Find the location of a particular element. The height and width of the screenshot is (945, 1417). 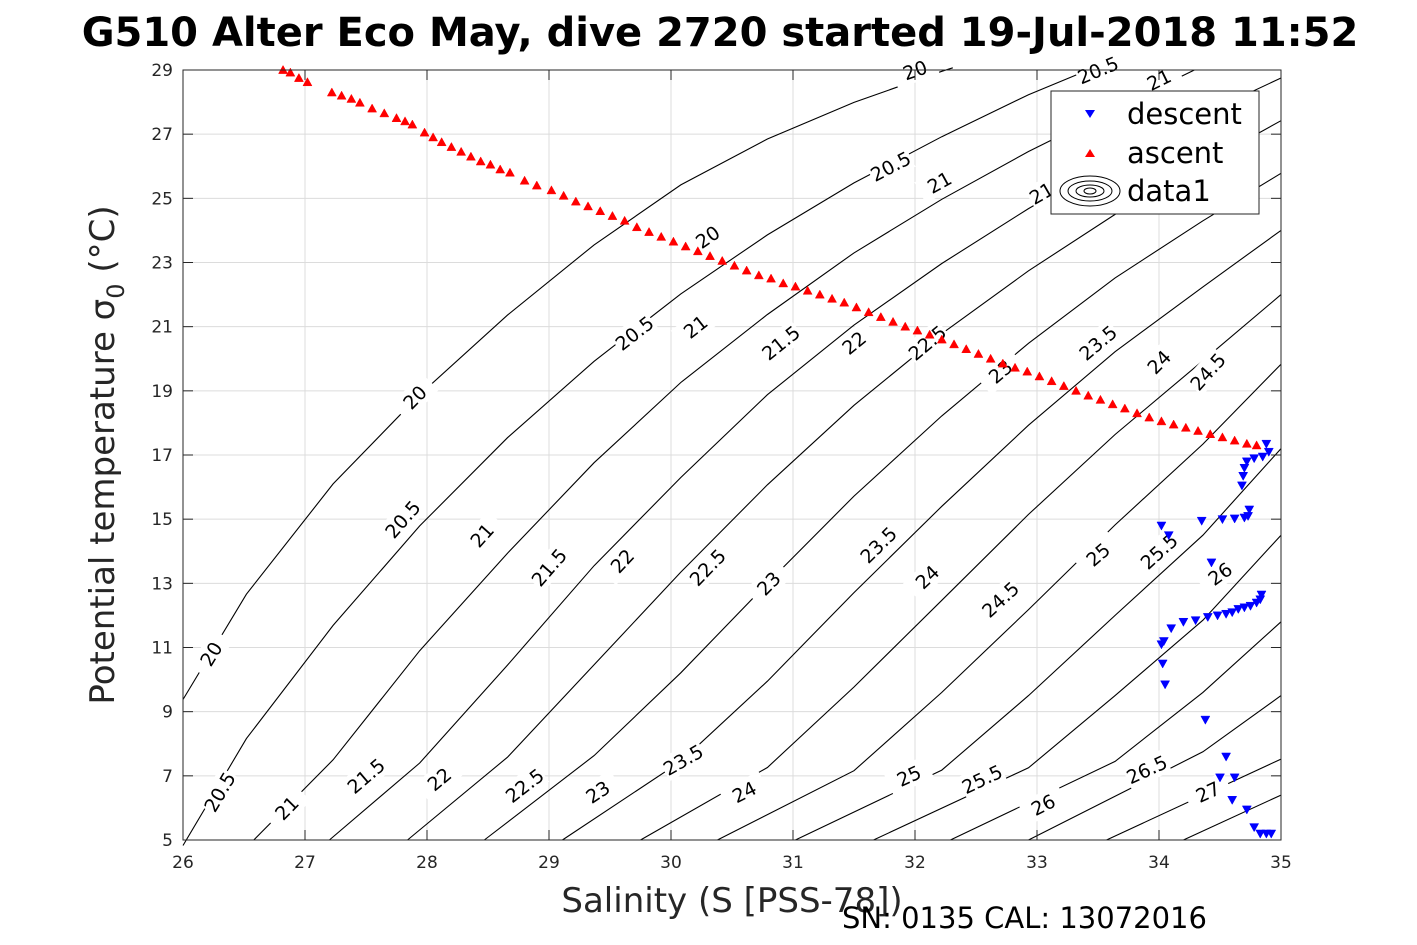

x-tick-label: 35 is located at coordinates (1281, 863).